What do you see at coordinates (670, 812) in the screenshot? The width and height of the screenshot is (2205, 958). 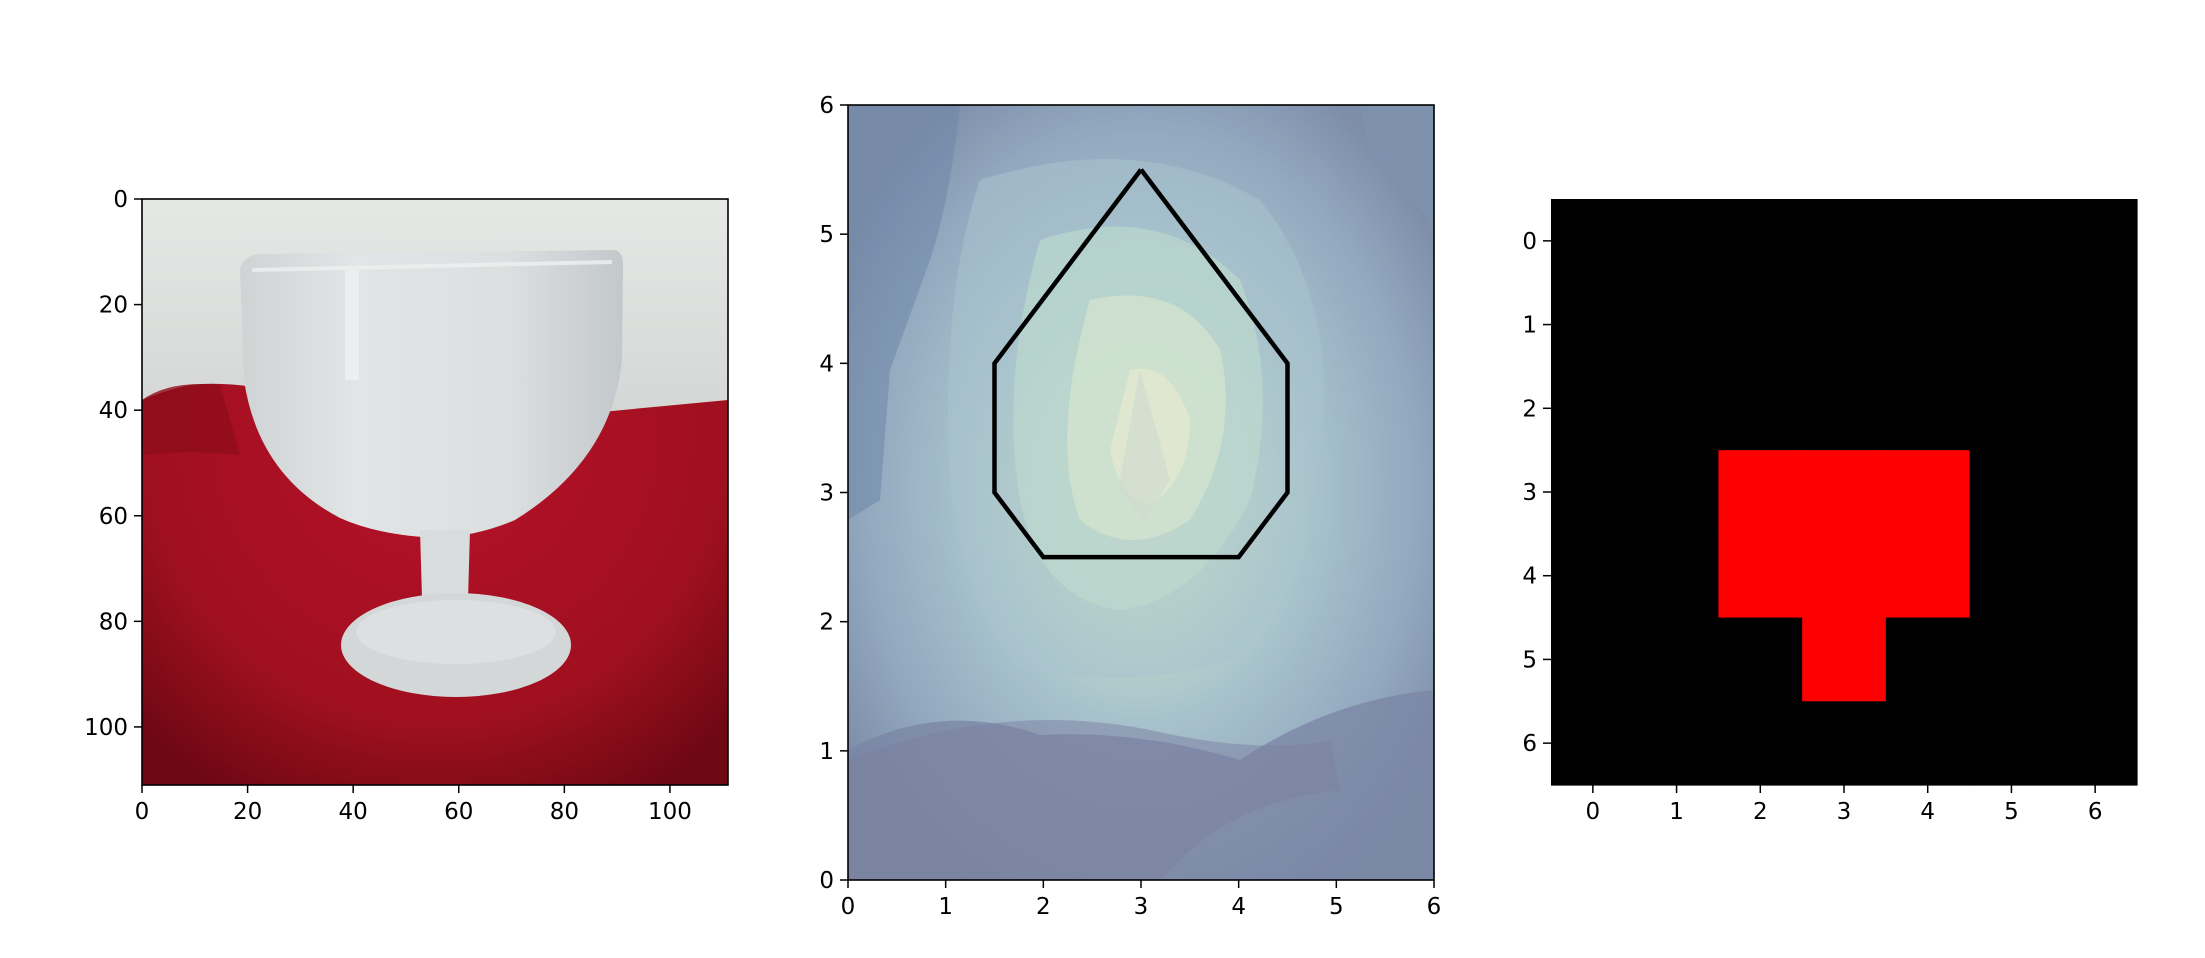 I see `x-tick-label: 100` at bounding box center [670, 812].